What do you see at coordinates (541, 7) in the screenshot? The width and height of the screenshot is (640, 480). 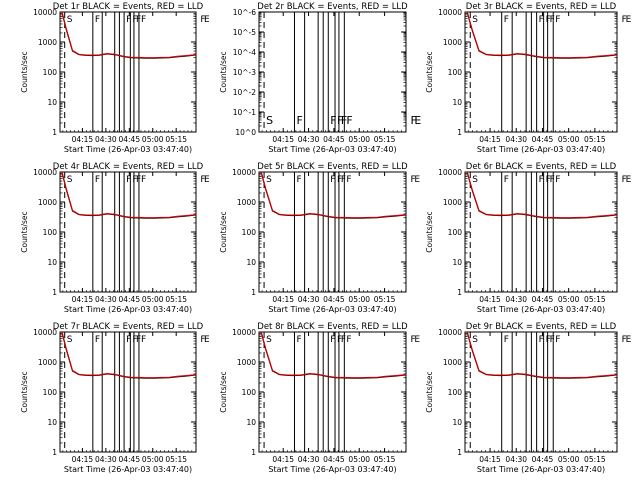 I see `panel-title: Det 3r BLACK = Events, RED = LLD` at bounding box center [541, 7].